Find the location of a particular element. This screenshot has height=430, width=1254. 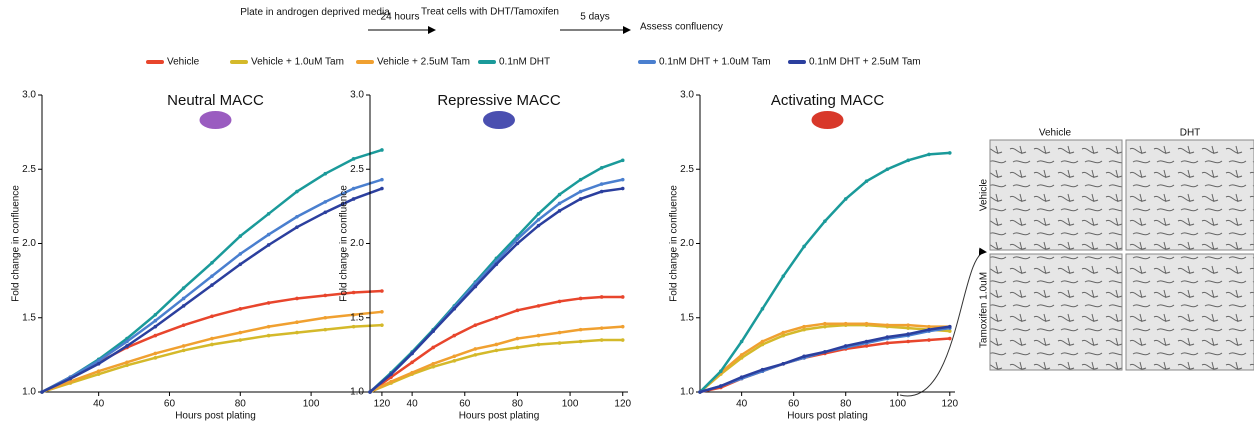

legend-label: 0.1nM DHT + 2.5uM Tam is located at coordinates (865, 62).